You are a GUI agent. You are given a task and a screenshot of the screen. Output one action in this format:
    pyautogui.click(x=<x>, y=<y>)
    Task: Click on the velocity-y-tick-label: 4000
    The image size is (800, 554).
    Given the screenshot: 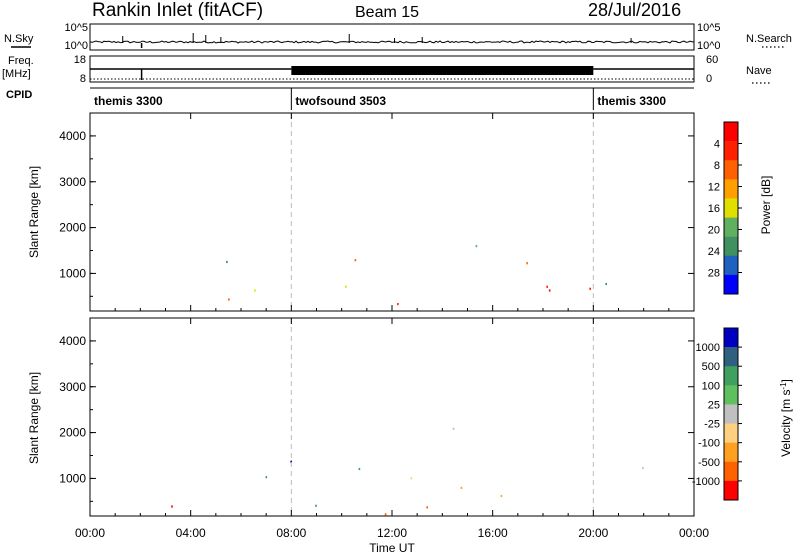 What is the action you would take?
    pyautogui.click(x=72, y=341)
    